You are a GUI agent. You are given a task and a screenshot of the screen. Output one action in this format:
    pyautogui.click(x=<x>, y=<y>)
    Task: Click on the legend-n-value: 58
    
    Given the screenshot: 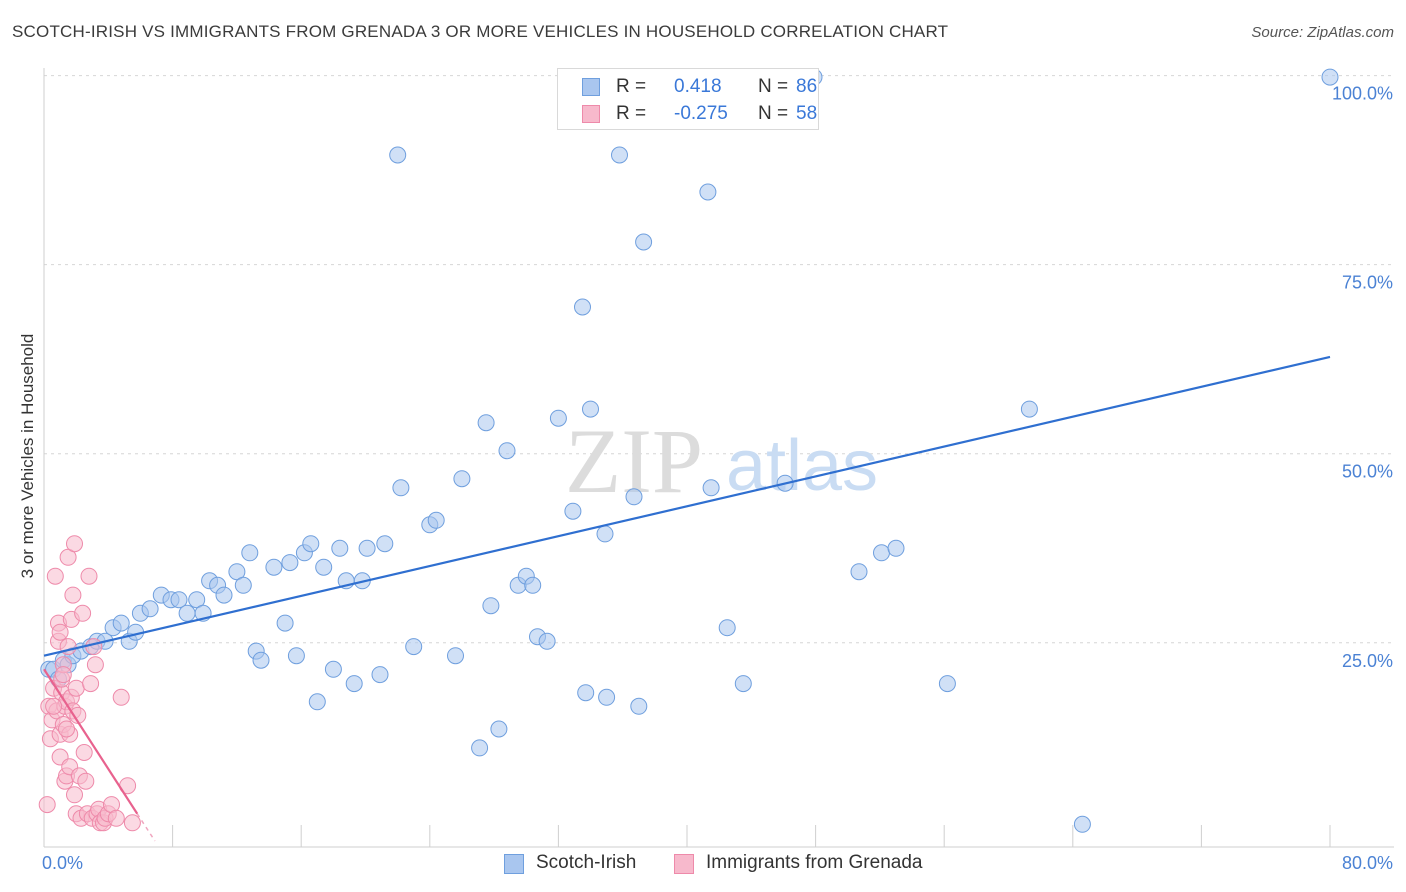 What is the action you would take?
    pyautogui.click(x=807, y=113)
    